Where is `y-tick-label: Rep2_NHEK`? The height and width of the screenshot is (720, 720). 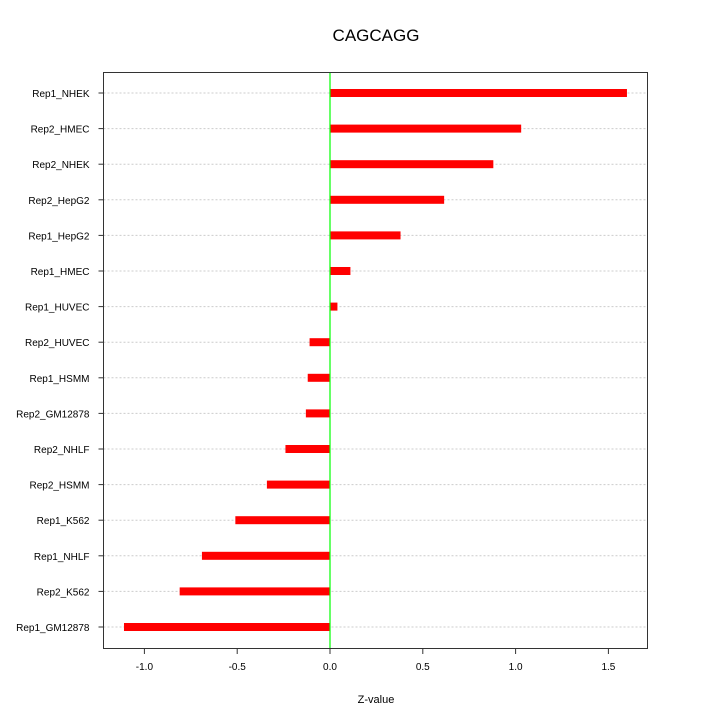
y-tick-label: Rep2_NHEK is located at coordinates (61, 165).